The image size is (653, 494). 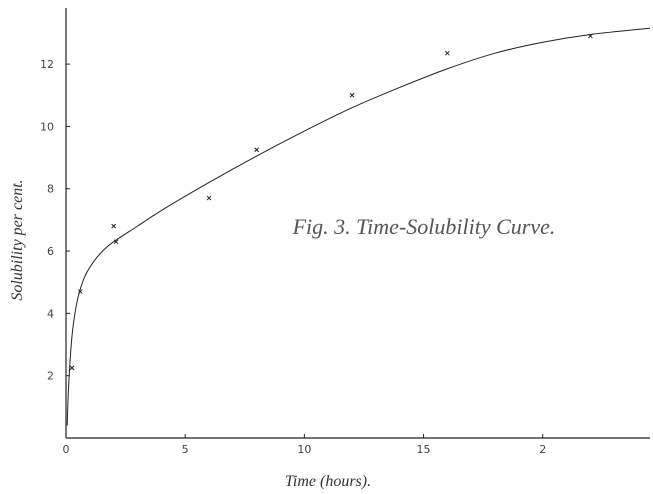 I want to click on y-axis-title: Solubility per cent., so click(x=17, y=239).